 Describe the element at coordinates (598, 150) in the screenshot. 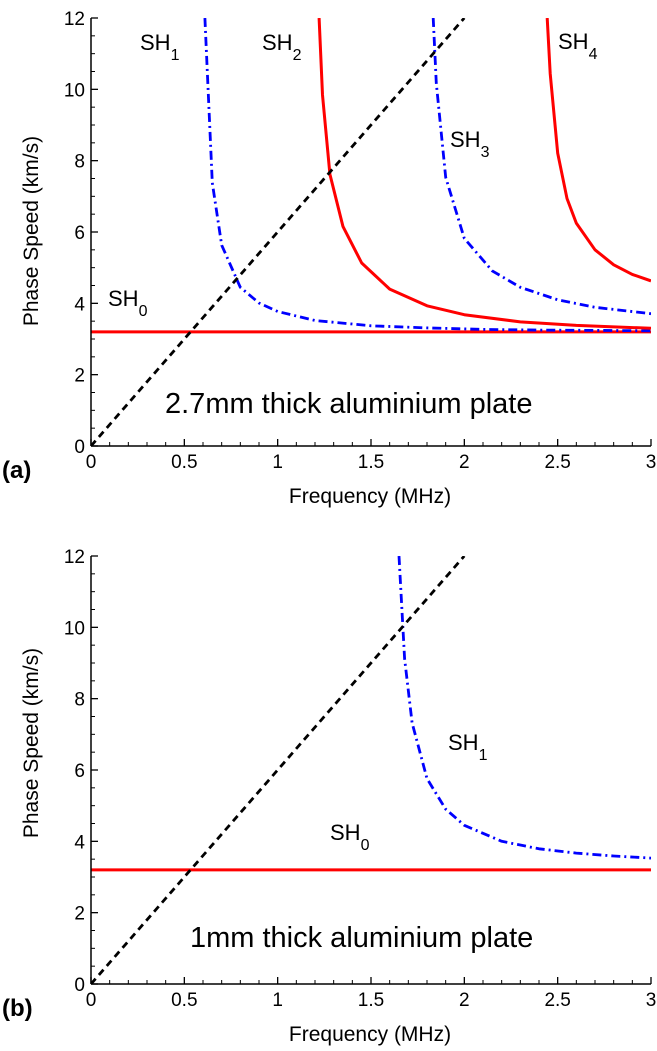

I see `series-line-sh4` at that location.